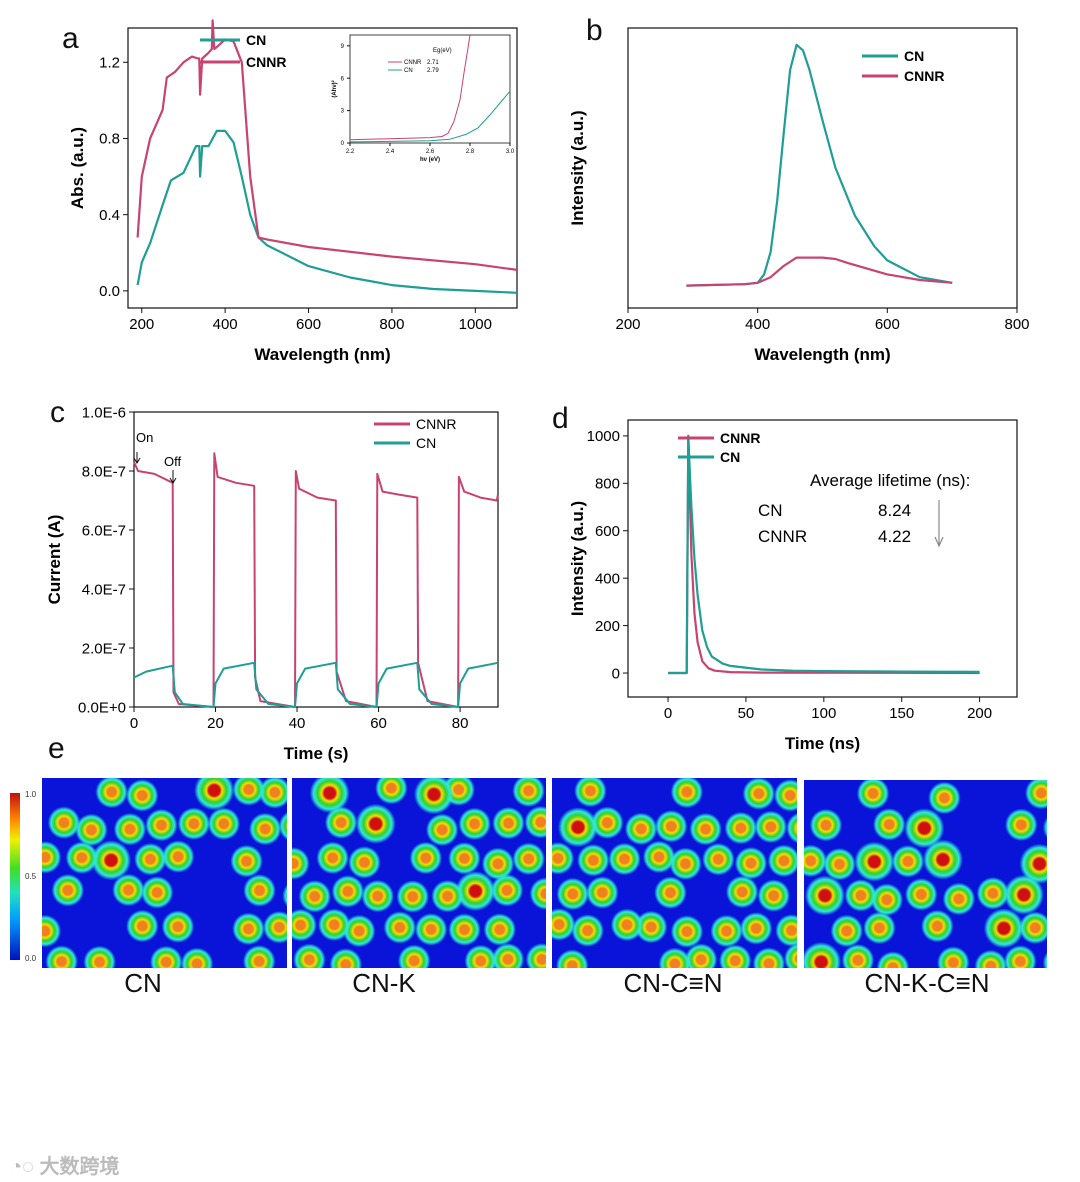  Describe the element at coordinates (109, 215) in the screenshot. I see `y-tick-label: 0.4` at that location.